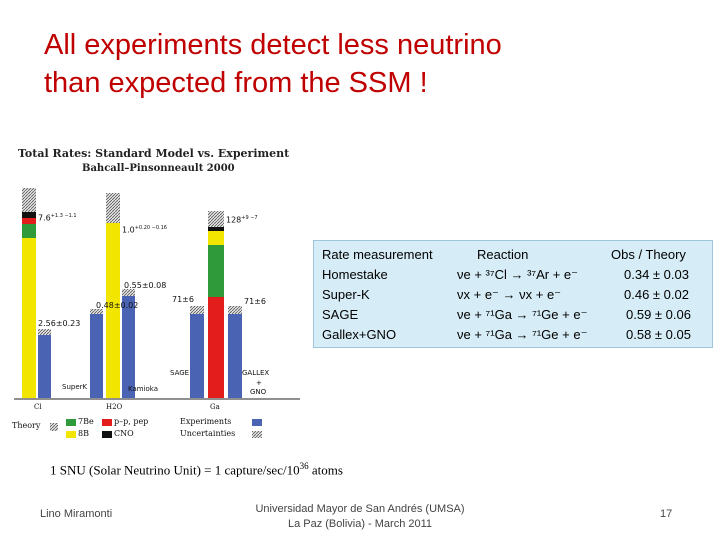 The width and height of the screenshot is (720, 540). What do you see at coordinates (666, 514) in the screenshot?
I see `page-number: 17` at bounding box center [666, 514].